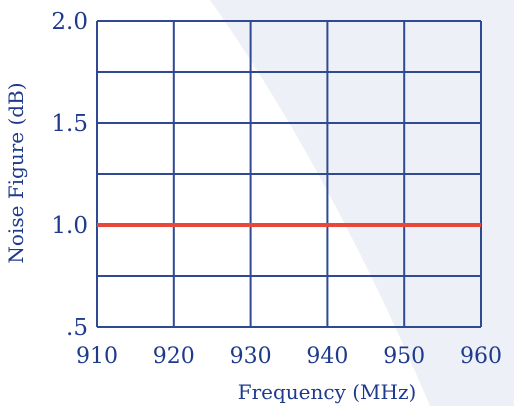  I want to click on y-tick-label: 1.0, so click(69, 226).